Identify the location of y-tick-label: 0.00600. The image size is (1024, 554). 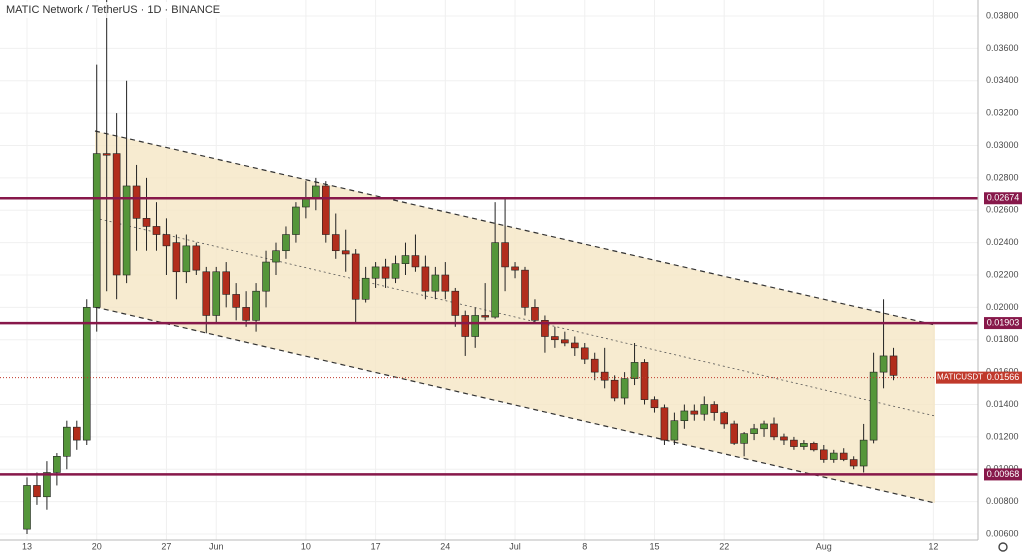
(1002, 533).